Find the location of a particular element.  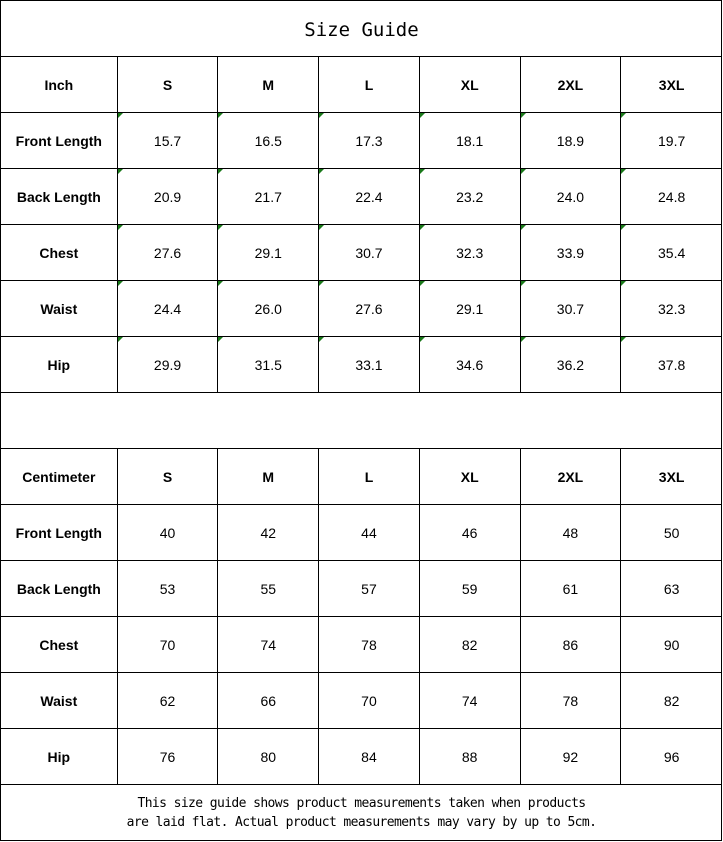

table-row: Chest 70 74 78 82 86 90 is located at coordinates (361, 645).